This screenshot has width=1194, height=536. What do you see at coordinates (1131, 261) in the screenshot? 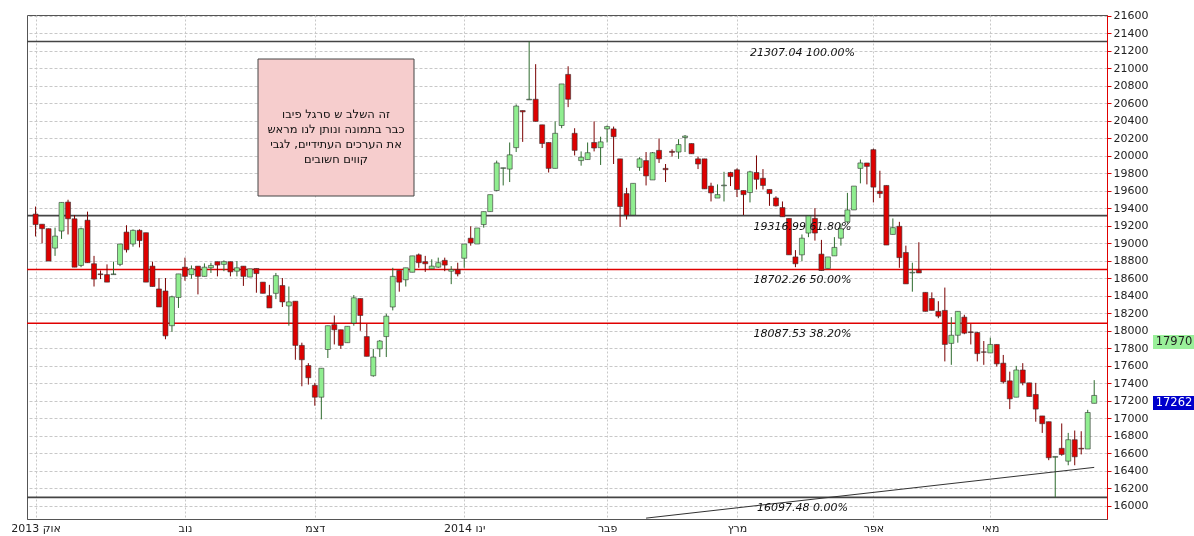
I see `y-tick-label: 18800` at bounding box center [1131, 261].